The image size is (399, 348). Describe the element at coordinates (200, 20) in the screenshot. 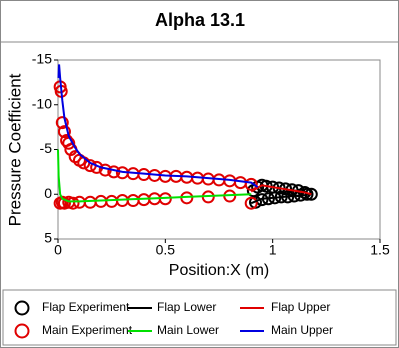

I see `chart-title: Alpha 13.1` at that location.